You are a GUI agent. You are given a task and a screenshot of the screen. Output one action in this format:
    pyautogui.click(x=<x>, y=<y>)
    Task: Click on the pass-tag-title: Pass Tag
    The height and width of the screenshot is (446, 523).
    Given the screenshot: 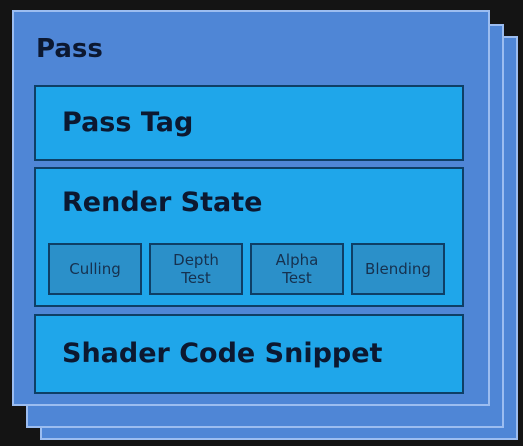 What is the action you would take?
    pyautogui.click(x=128, y=122)
    